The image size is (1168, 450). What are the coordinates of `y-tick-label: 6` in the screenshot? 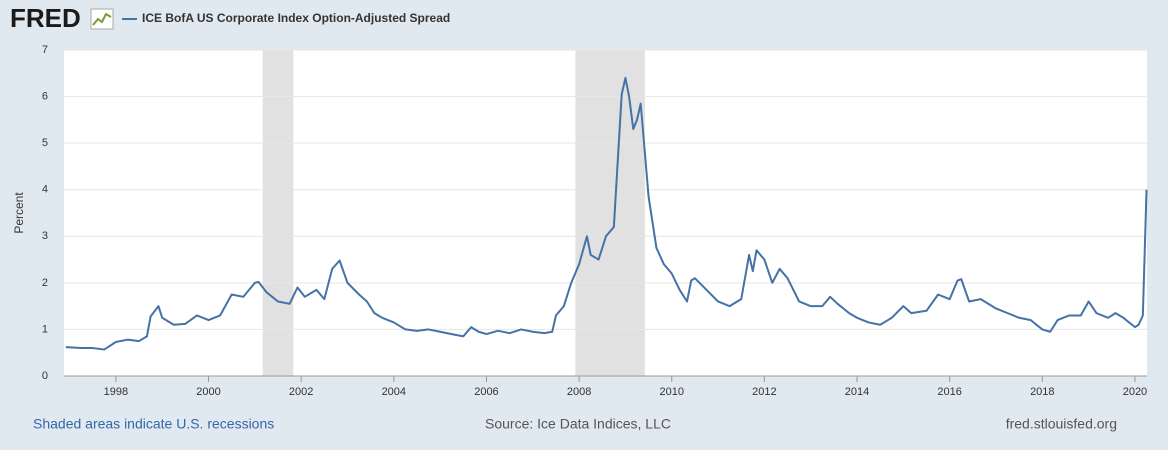 It's located at (45, 96).